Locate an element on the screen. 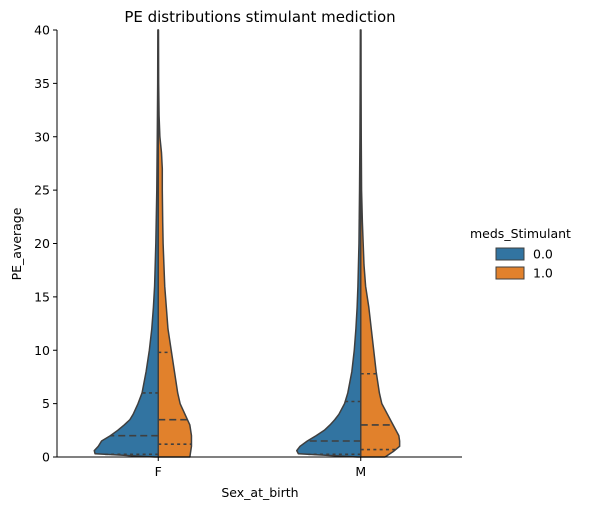 Image resolution: width=594 pixels, height=510 pixels. violin-half-F-1.0 is located at coordinates (175, 243).